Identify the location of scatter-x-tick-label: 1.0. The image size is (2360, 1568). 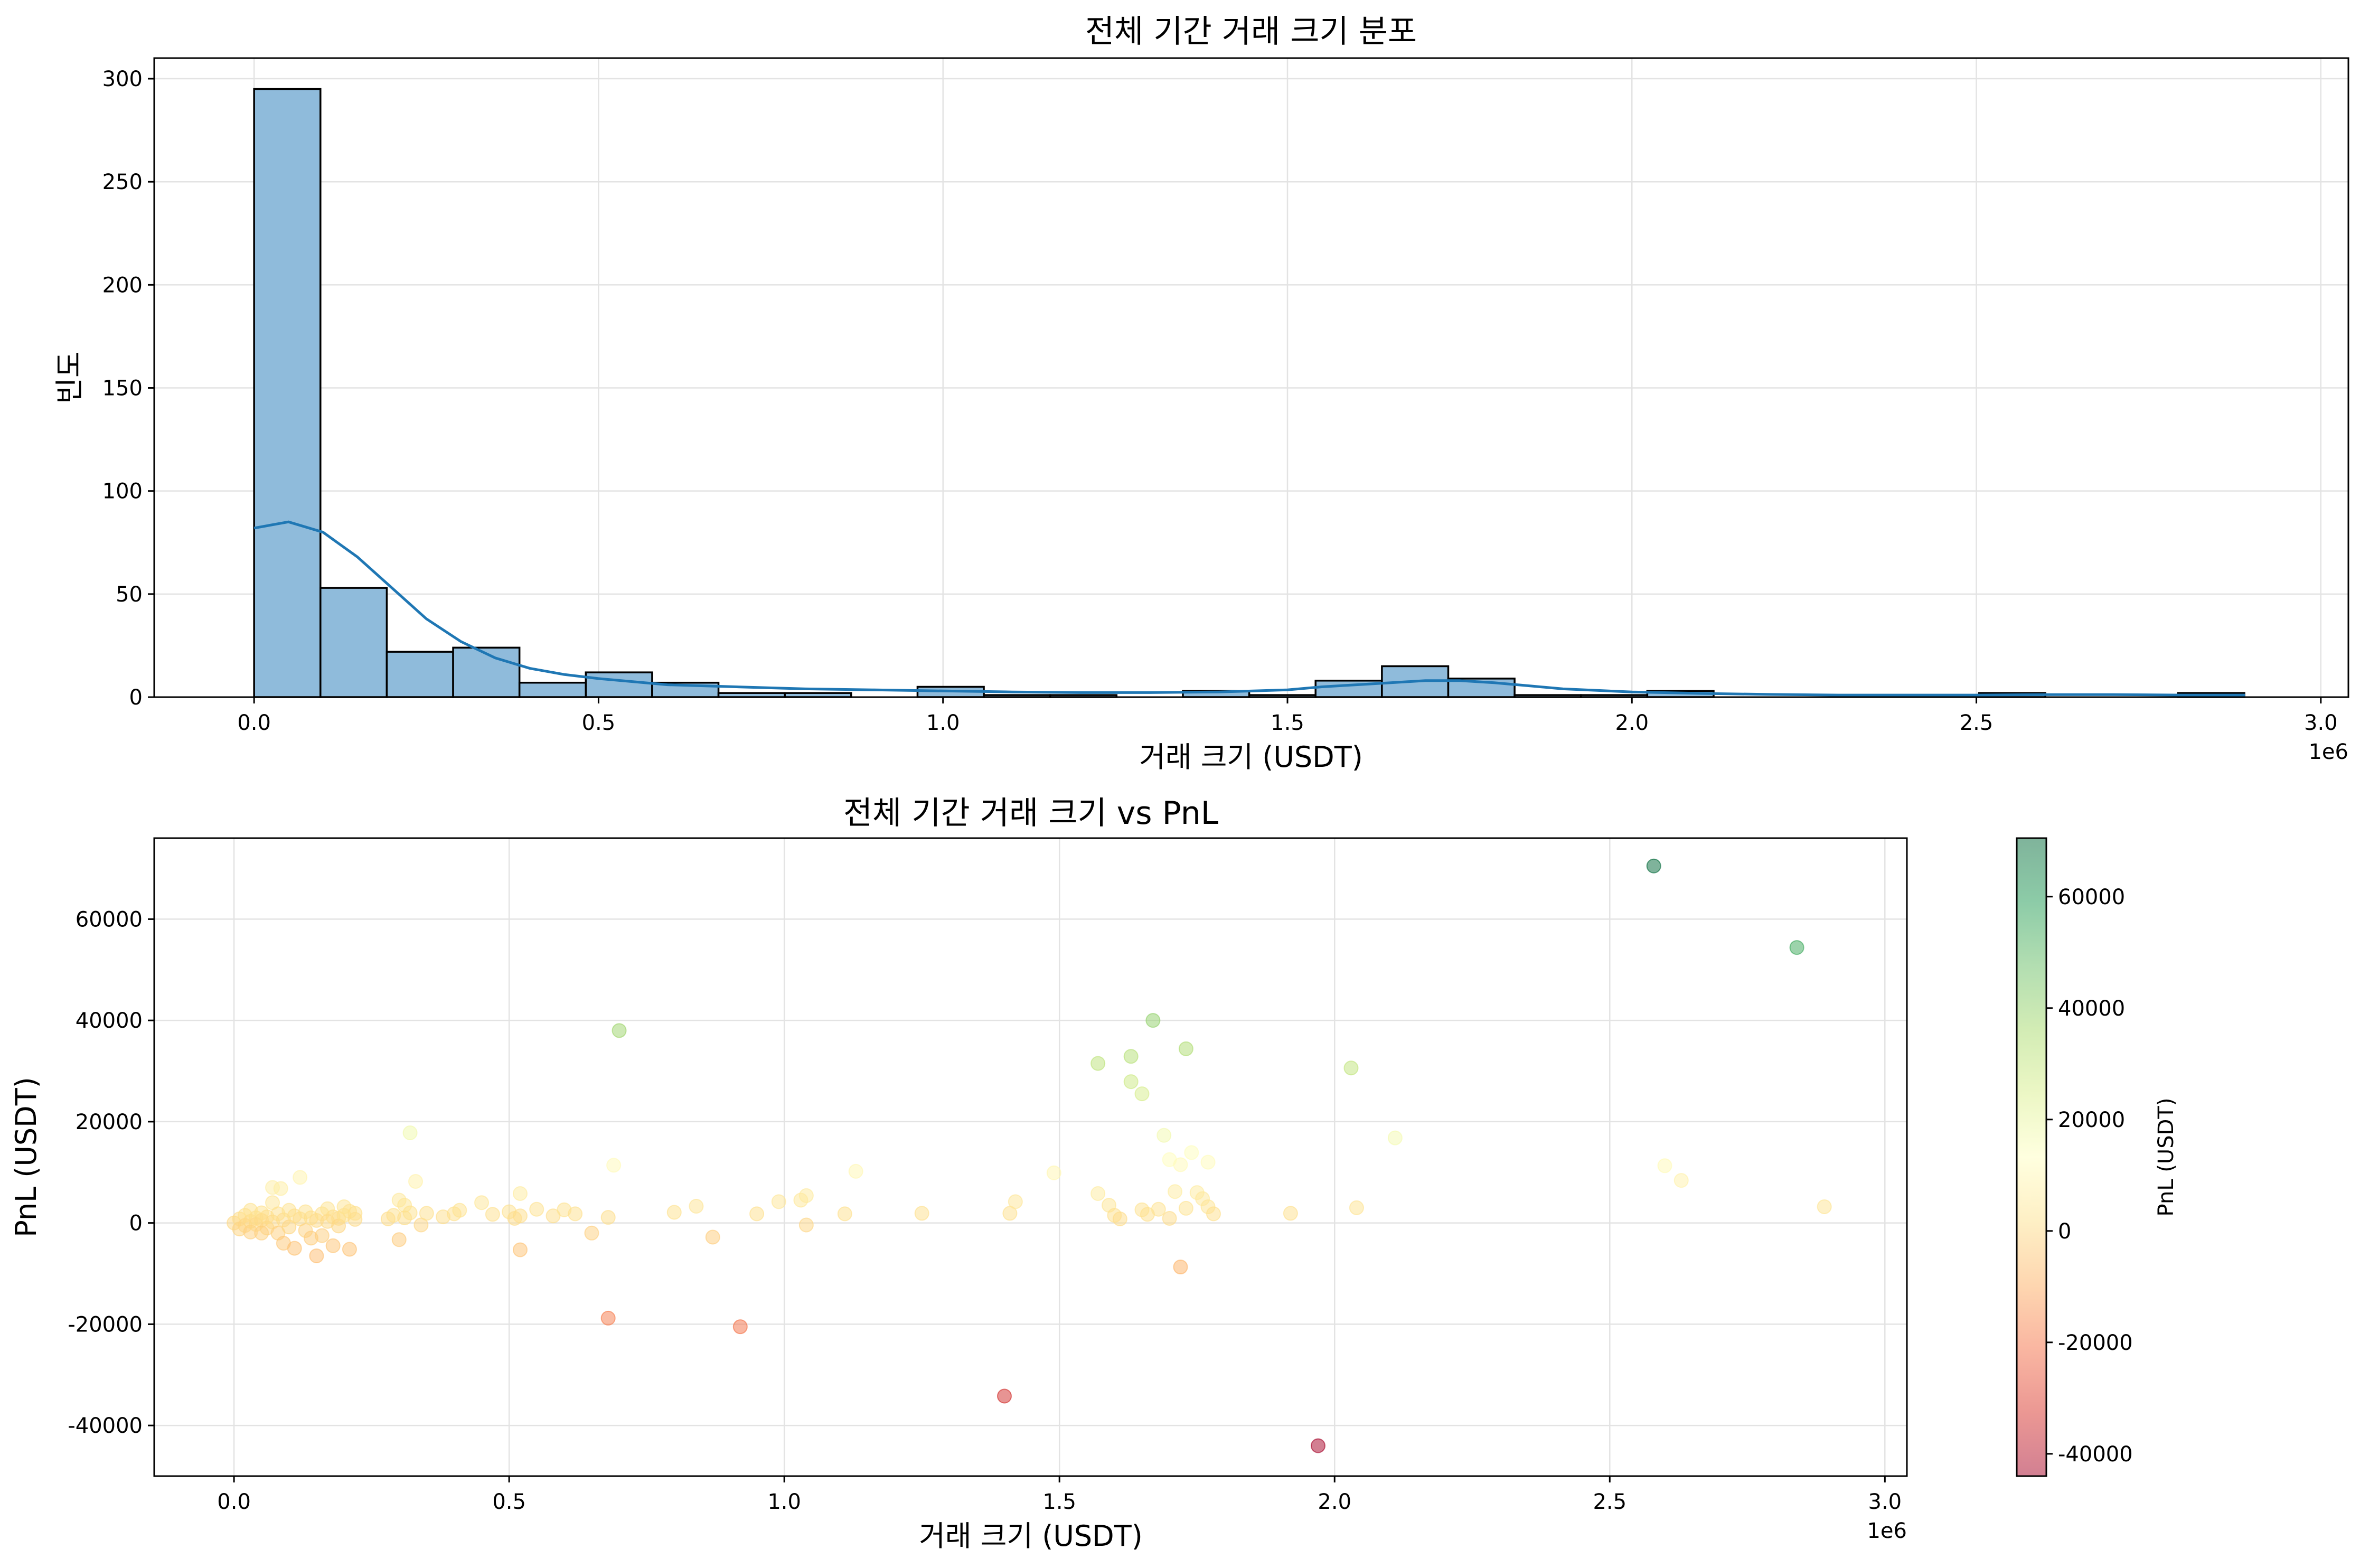
(784, 1502).